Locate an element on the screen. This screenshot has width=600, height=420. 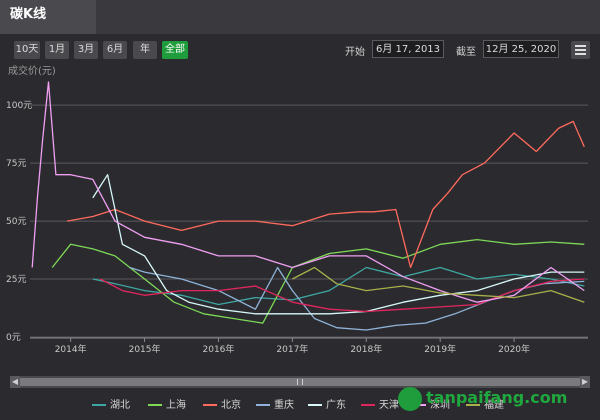
scroll-right-icon: ▶ is located at coordinates (585, 382).